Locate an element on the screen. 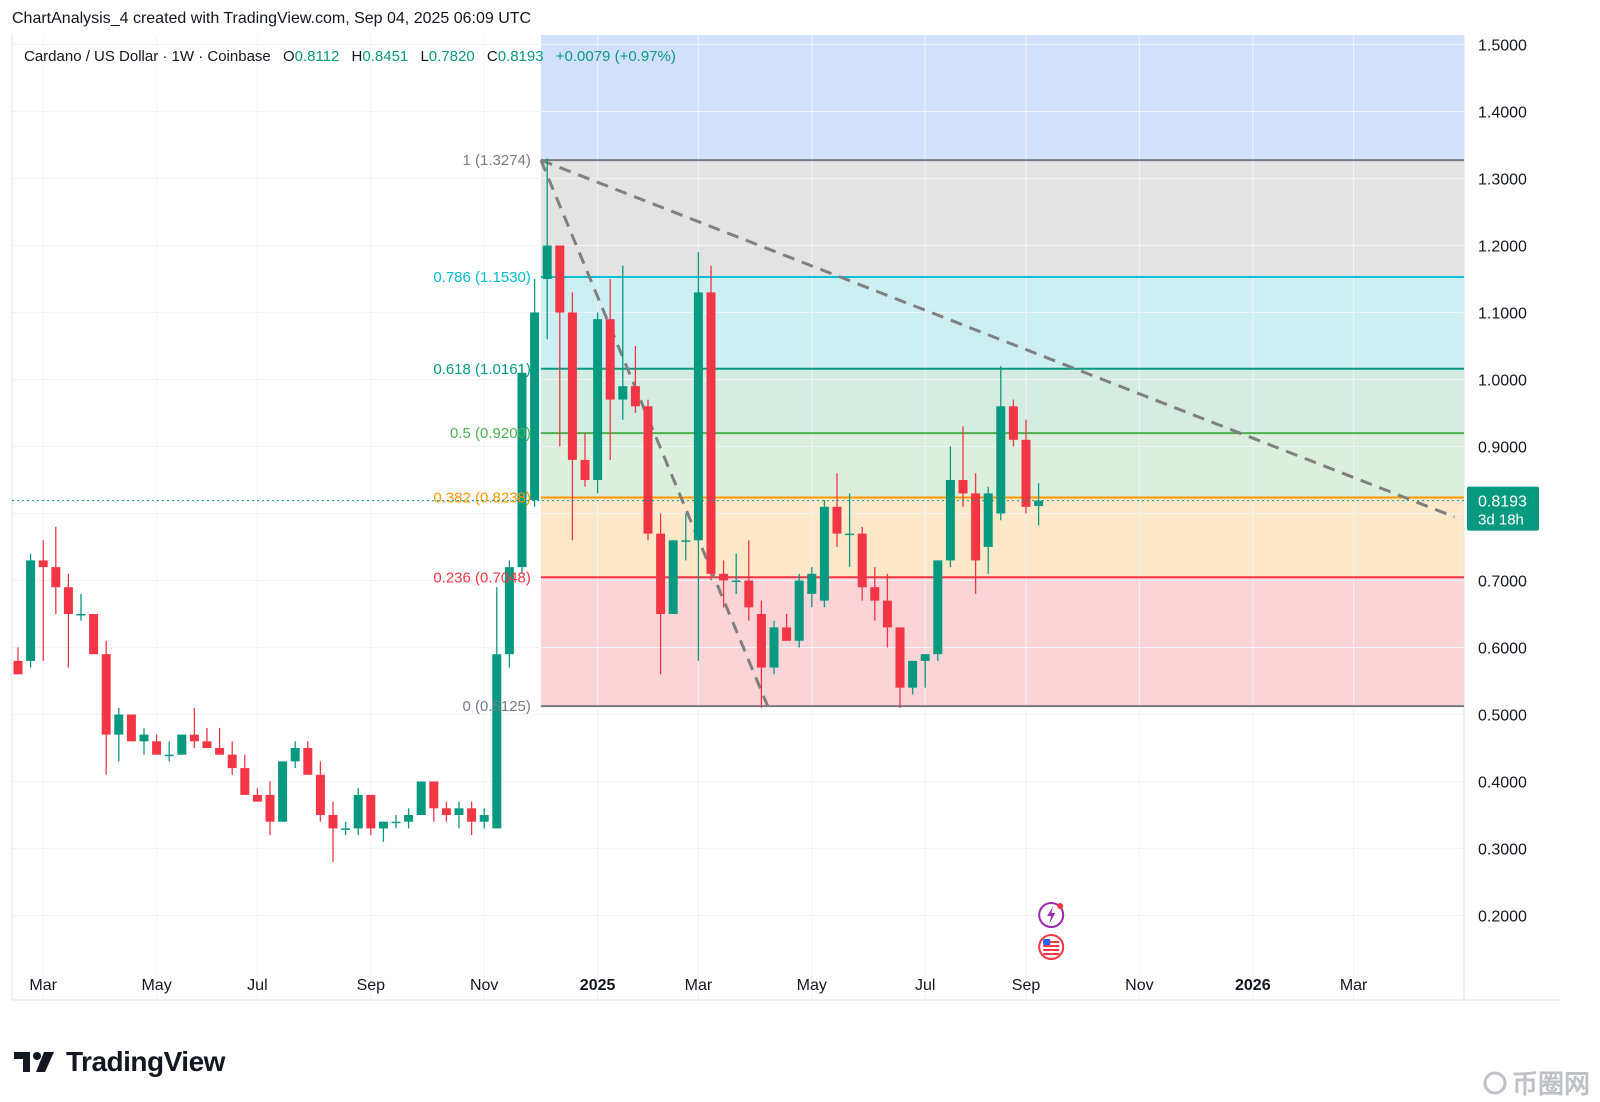 The image size is (1600, 1102). price-tick-label: 1.3000 is located at coordinates (1502, 180).